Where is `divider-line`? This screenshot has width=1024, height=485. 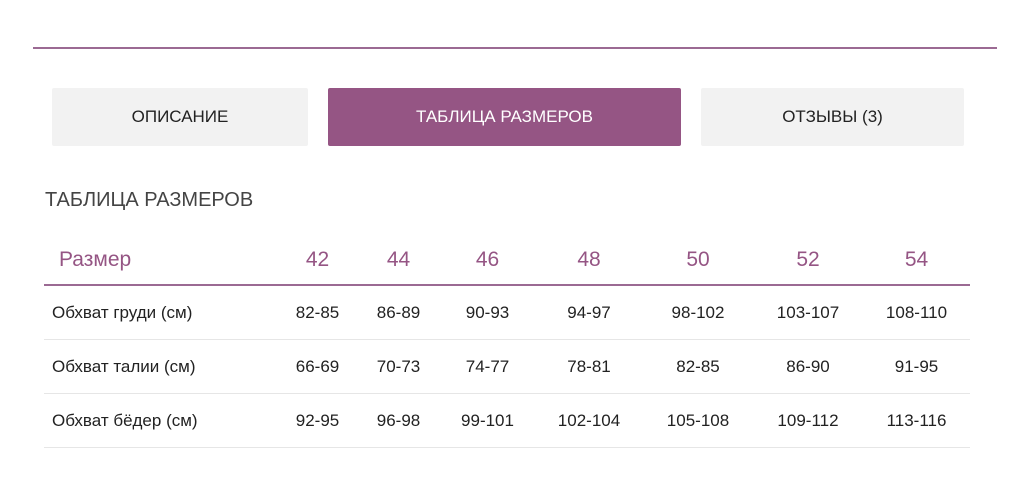 divider-line is located at coordinates (515, 48).